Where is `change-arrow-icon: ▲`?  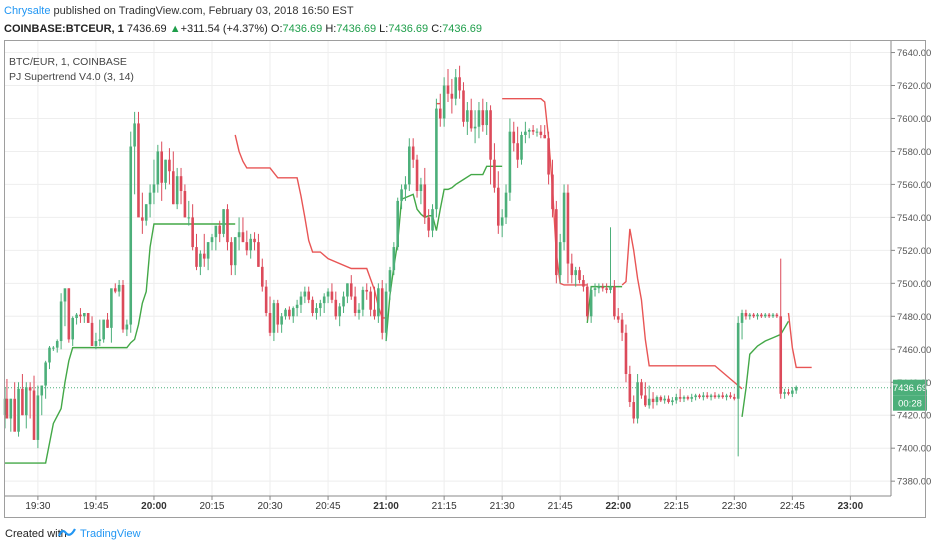 change-arrow-icon: ▲ is located at coordinates (175, 29).